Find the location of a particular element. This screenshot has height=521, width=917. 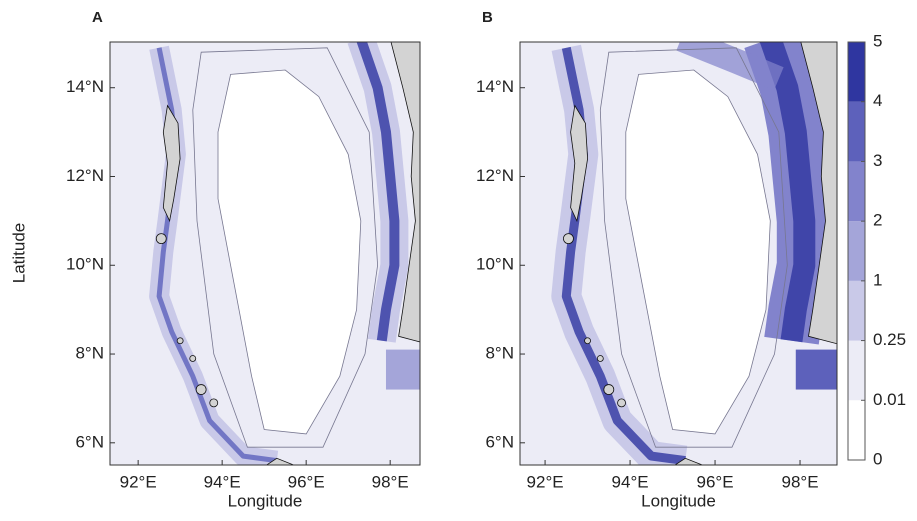

y-axis-label: Latitude is located at coordinates (18, 253).